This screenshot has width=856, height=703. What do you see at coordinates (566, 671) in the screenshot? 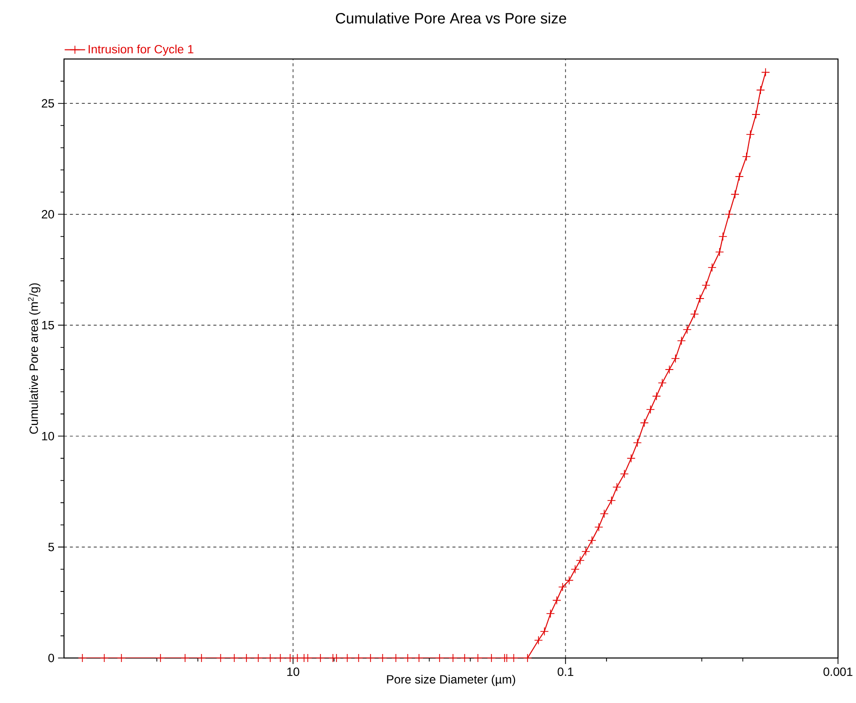
I see `x-tick-label: 0.1` at bounding box center [566, 671].